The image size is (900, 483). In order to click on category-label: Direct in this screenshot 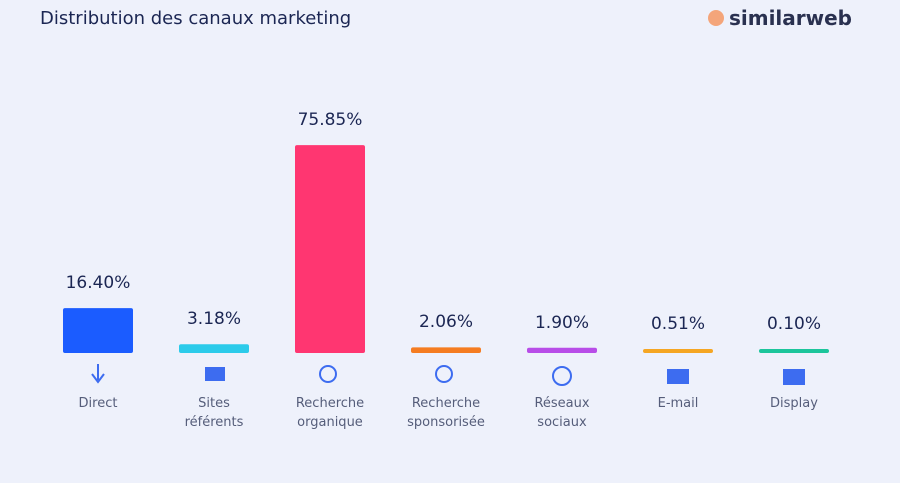, I will do `click(98, 403)`.